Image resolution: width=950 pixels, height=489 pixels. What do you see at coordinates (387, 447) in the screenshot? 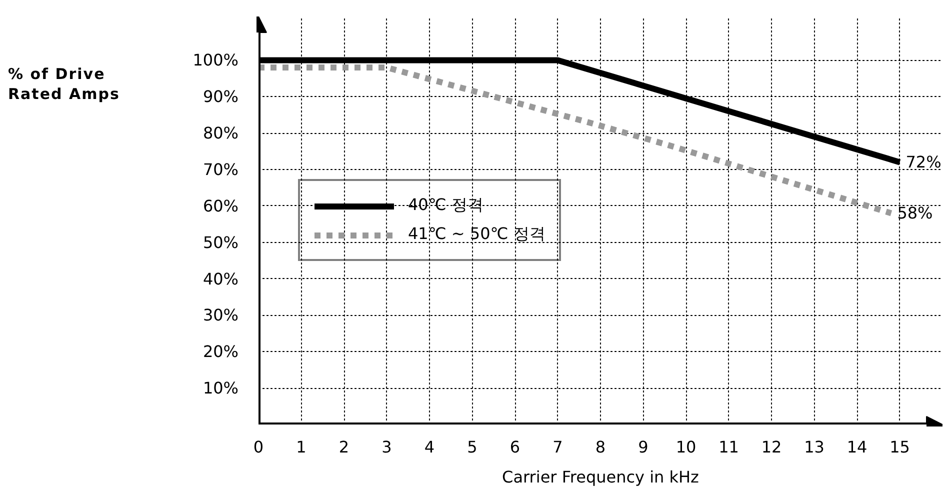
I see `x-tick-label: 3` at bounding box center [387, 447].